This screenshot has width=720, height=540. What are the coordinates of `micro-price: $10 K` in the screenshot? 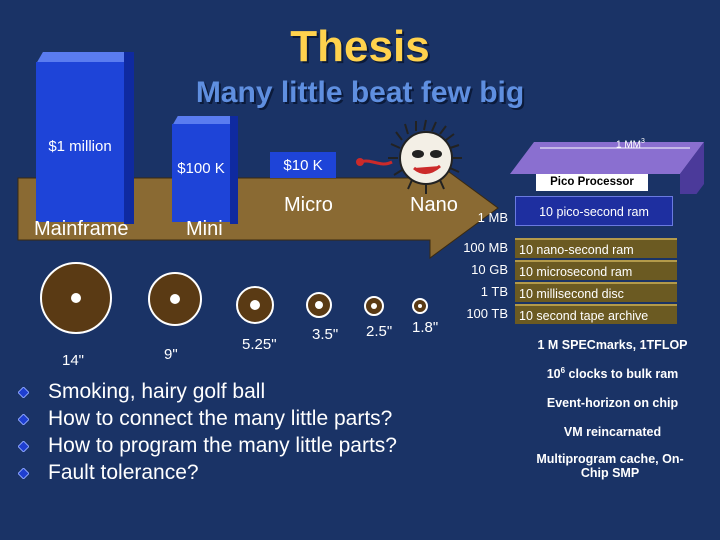 It's located at (303, 165).